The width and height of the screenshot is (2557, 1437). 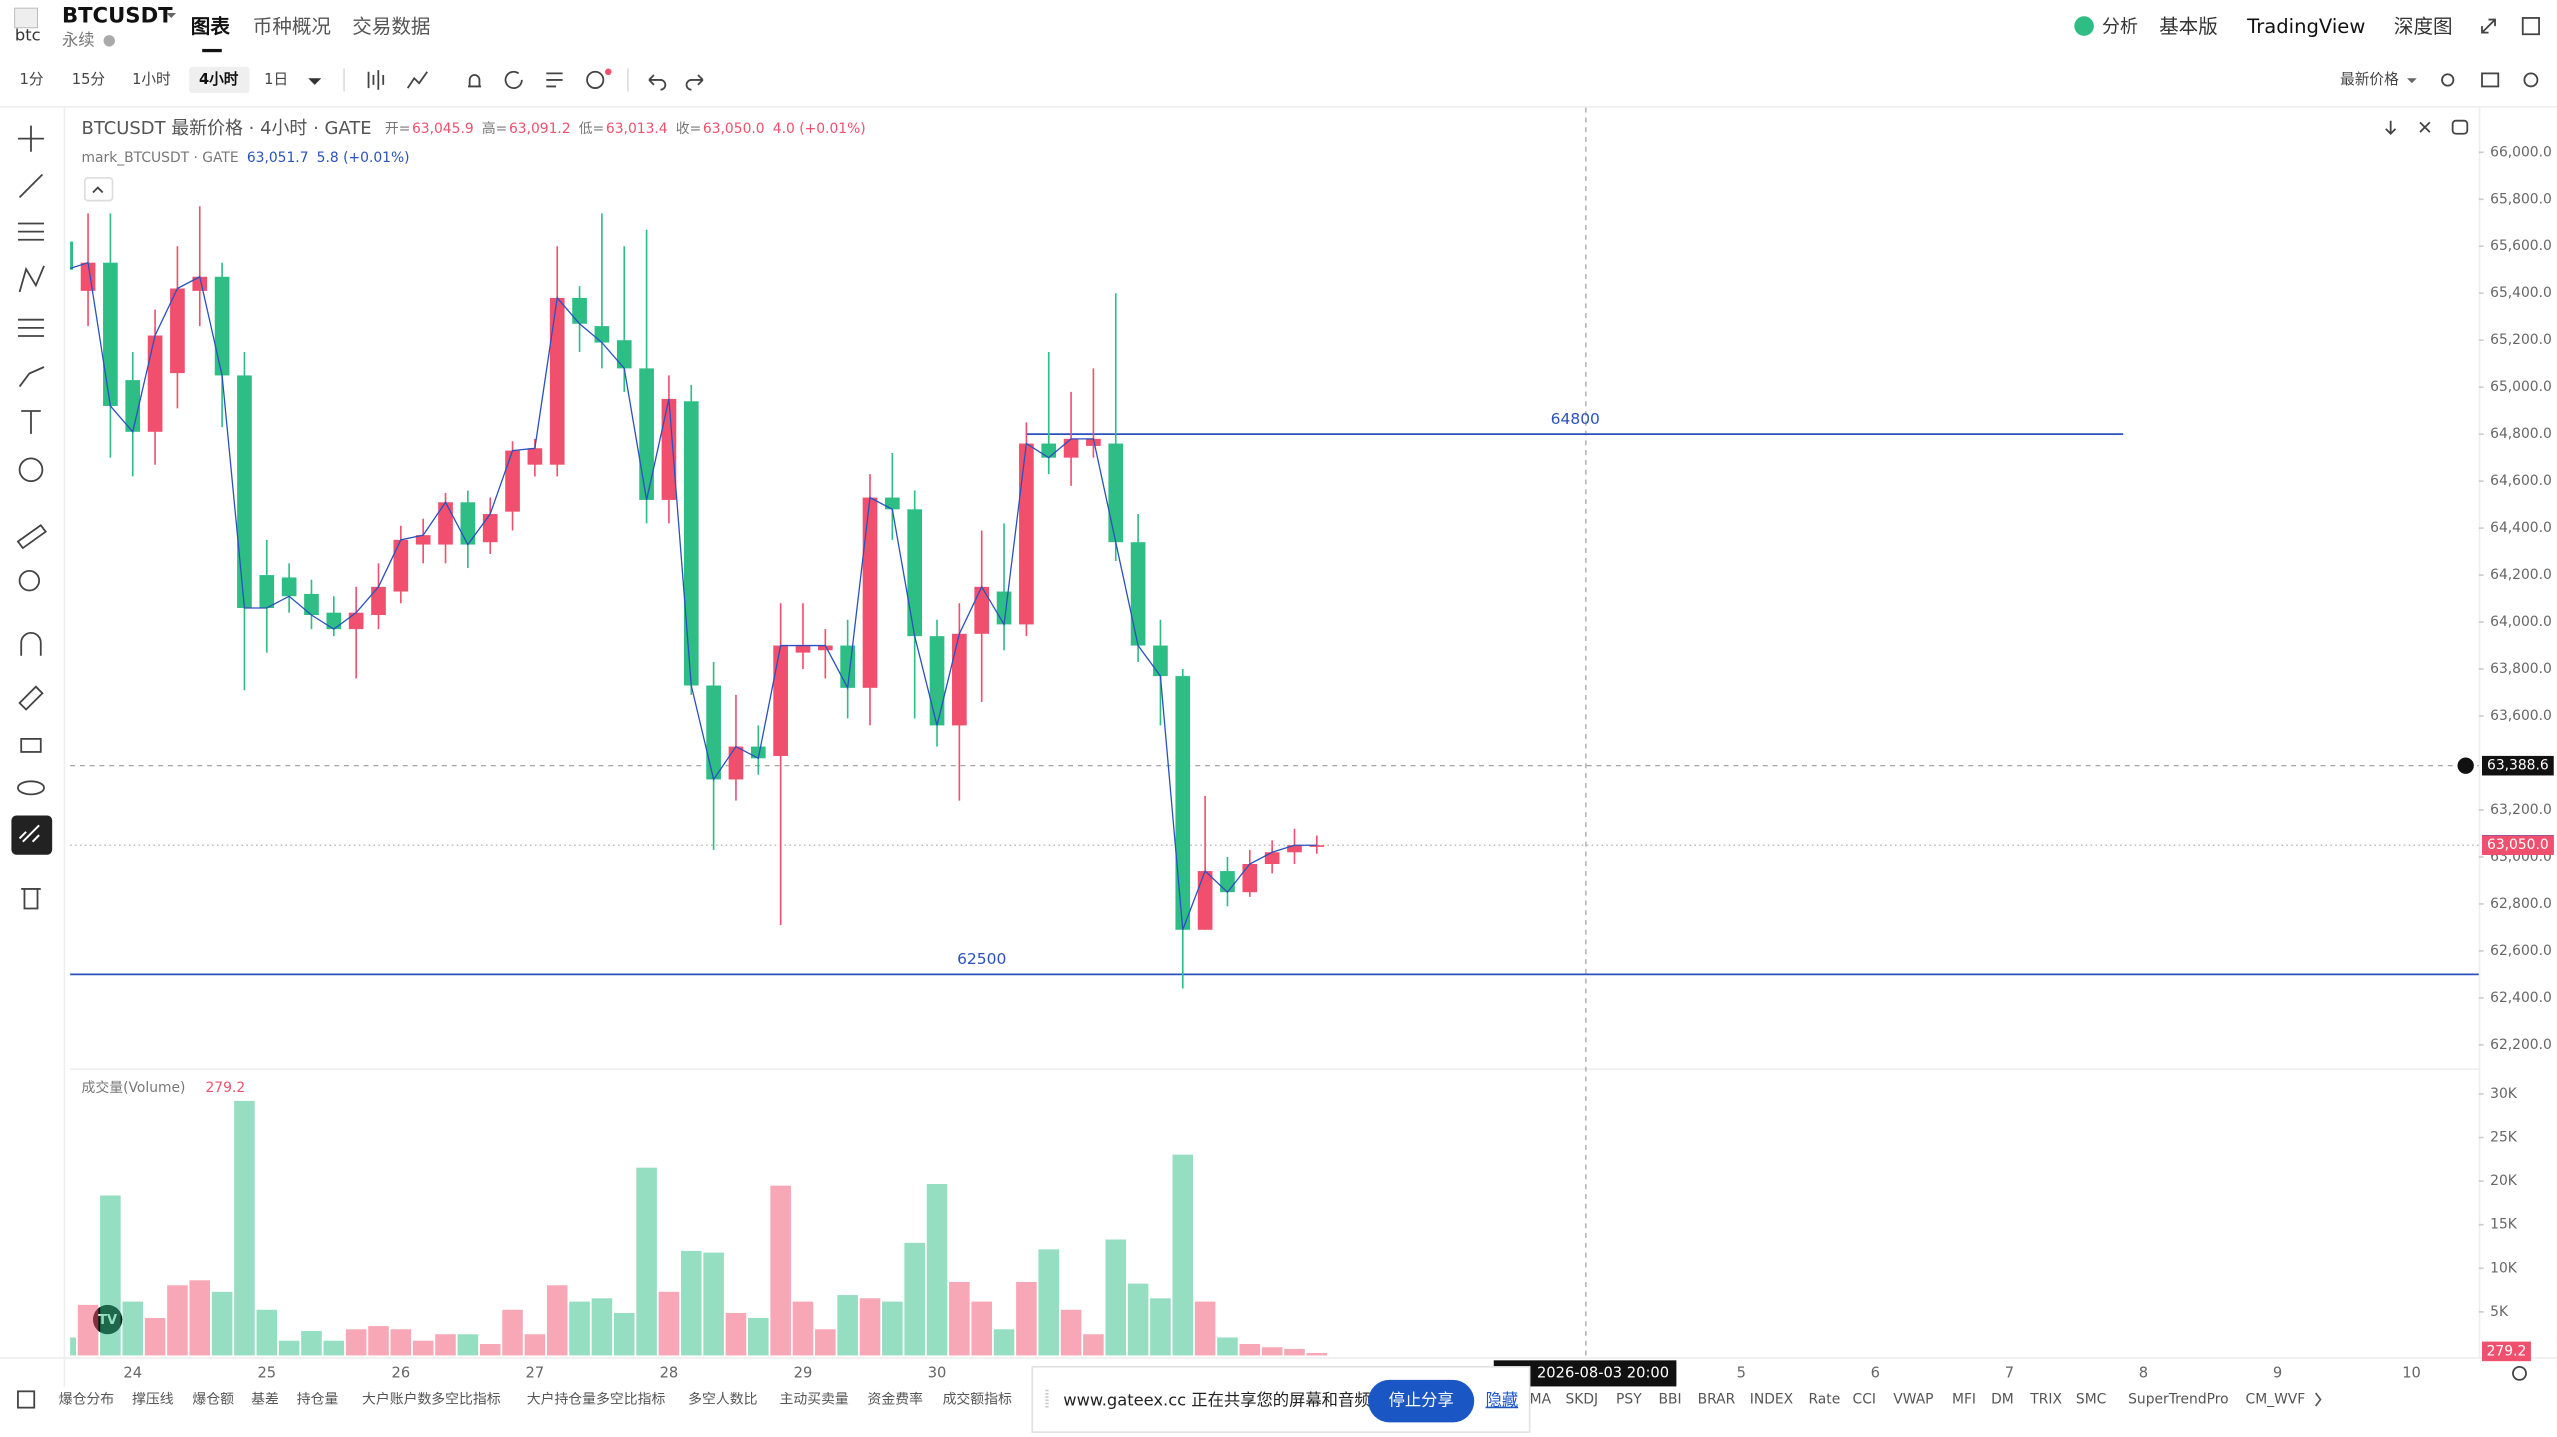 I want to click on interval: 15分, so click(x=89, y=79).